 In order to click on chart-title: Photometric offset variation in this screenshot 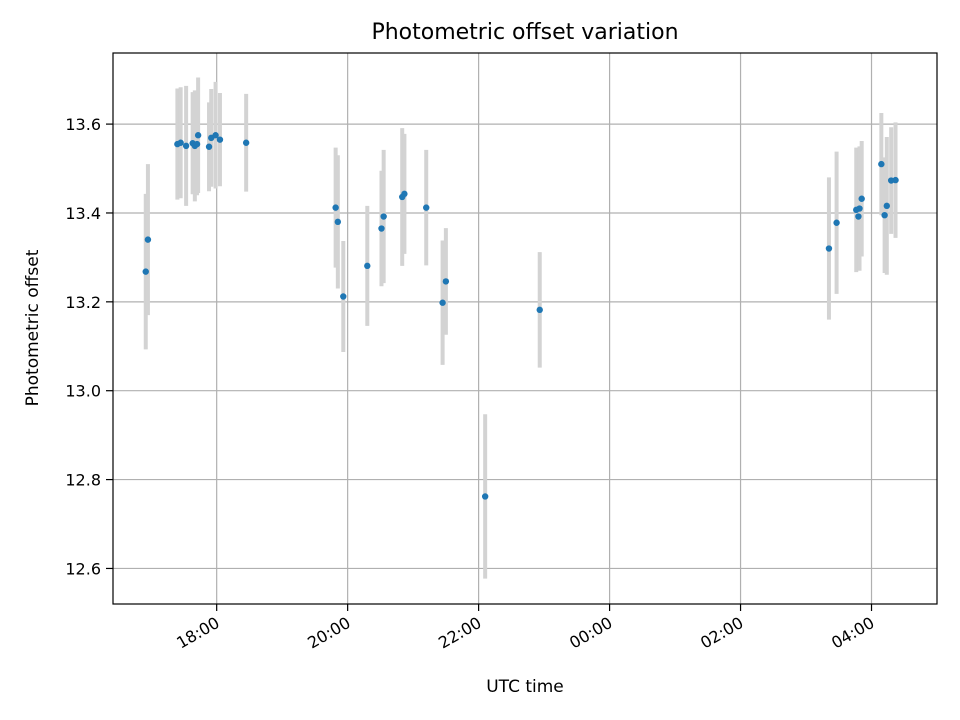, I will do `click(524, 32)`.